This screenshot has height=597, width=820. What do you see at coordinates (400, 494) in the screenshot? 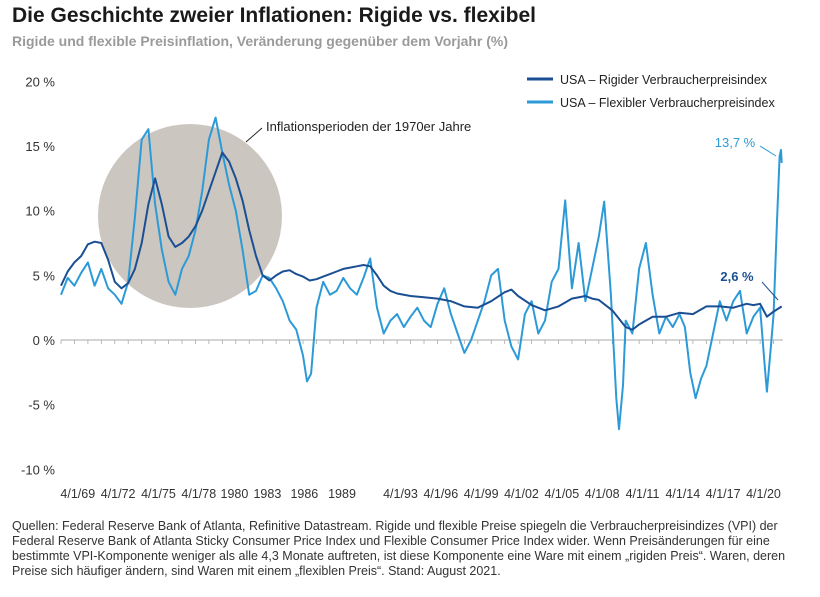
I see `x-tick-label: 4/1/93` at bounding box center [400, 494].